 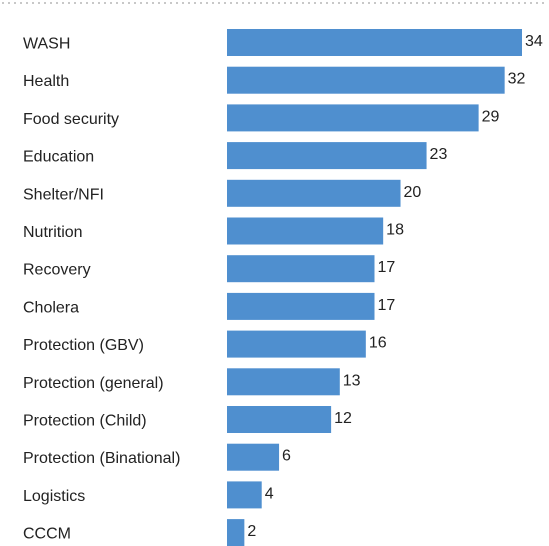 What do you see at coordinates (301, 306) in the screenshot?
I see `bar-cholera` at bounding box center [301, 306].